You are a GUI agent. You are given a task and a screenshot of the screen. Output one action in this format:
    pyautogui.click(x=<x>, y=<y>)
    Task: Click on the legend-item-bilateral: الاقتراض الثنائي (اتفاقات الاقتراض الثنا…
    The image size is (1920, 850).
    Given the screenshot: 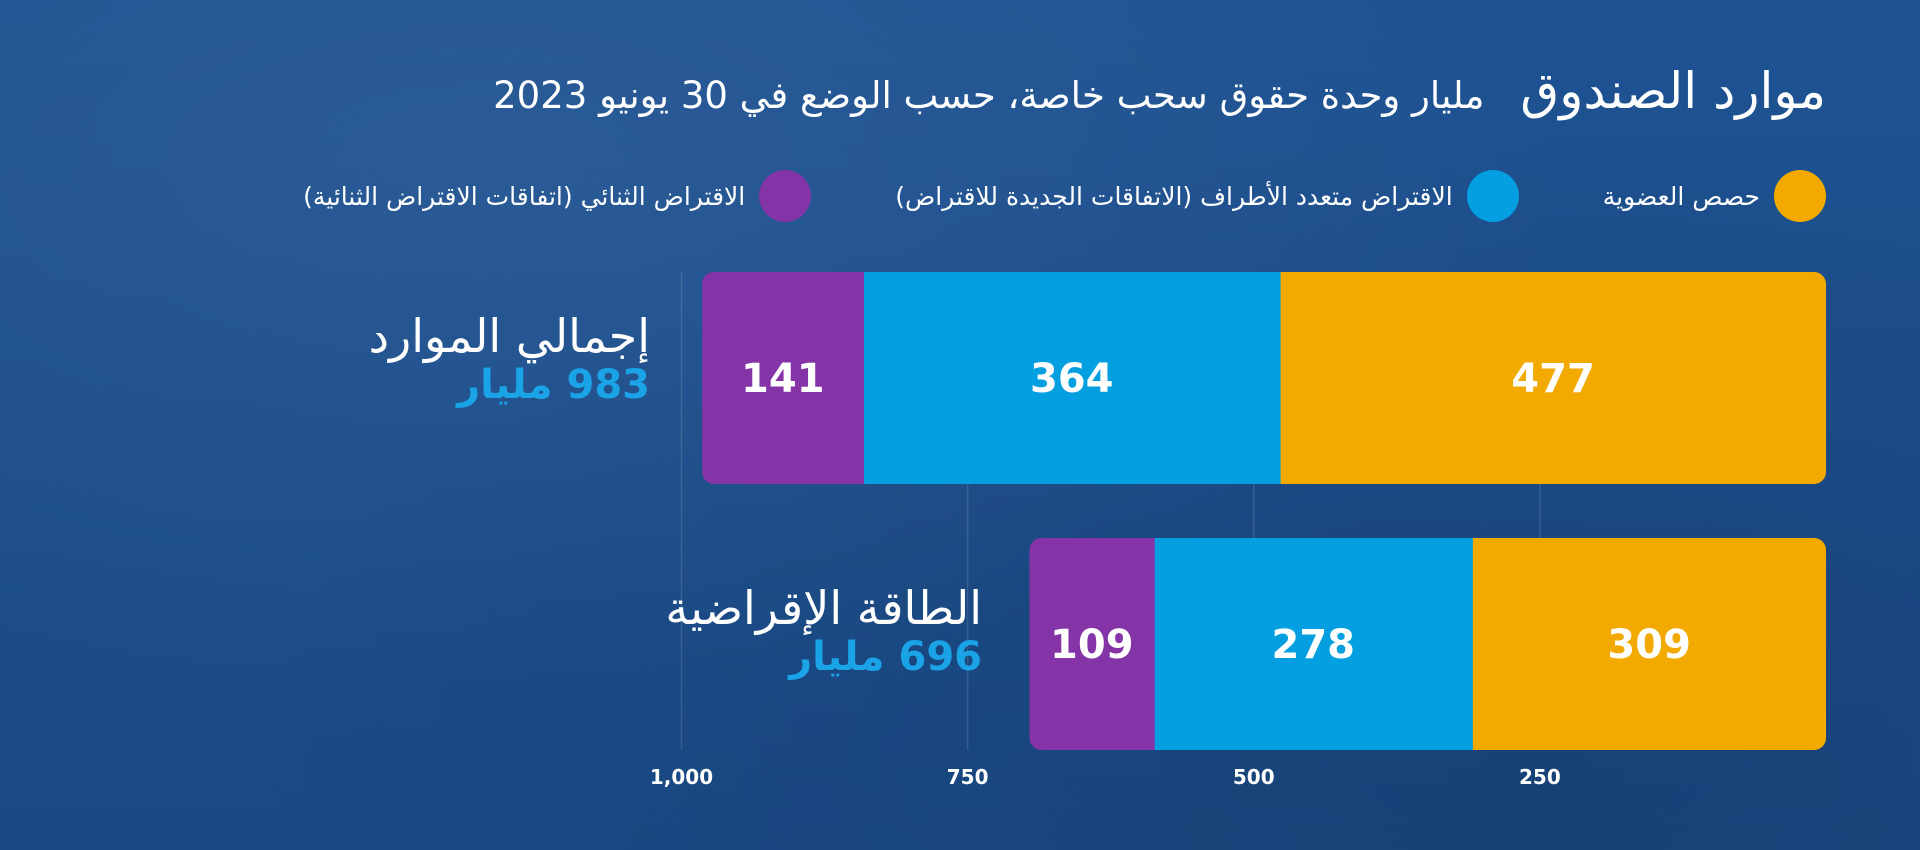 What is the action you would take?
    pyautogui.click(x=557, y=196)
    